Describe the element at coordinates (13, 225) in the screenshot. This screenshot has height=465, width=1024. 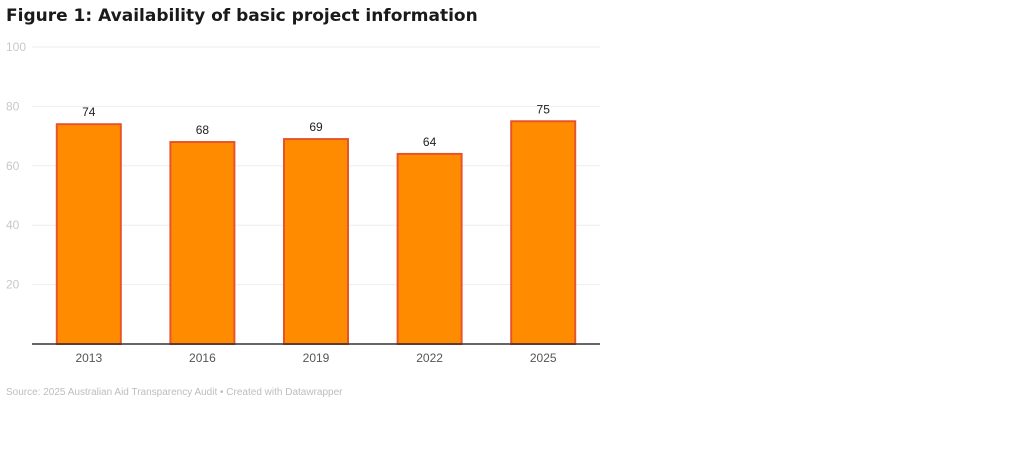
I see `y-tick-label: 40` at that location.